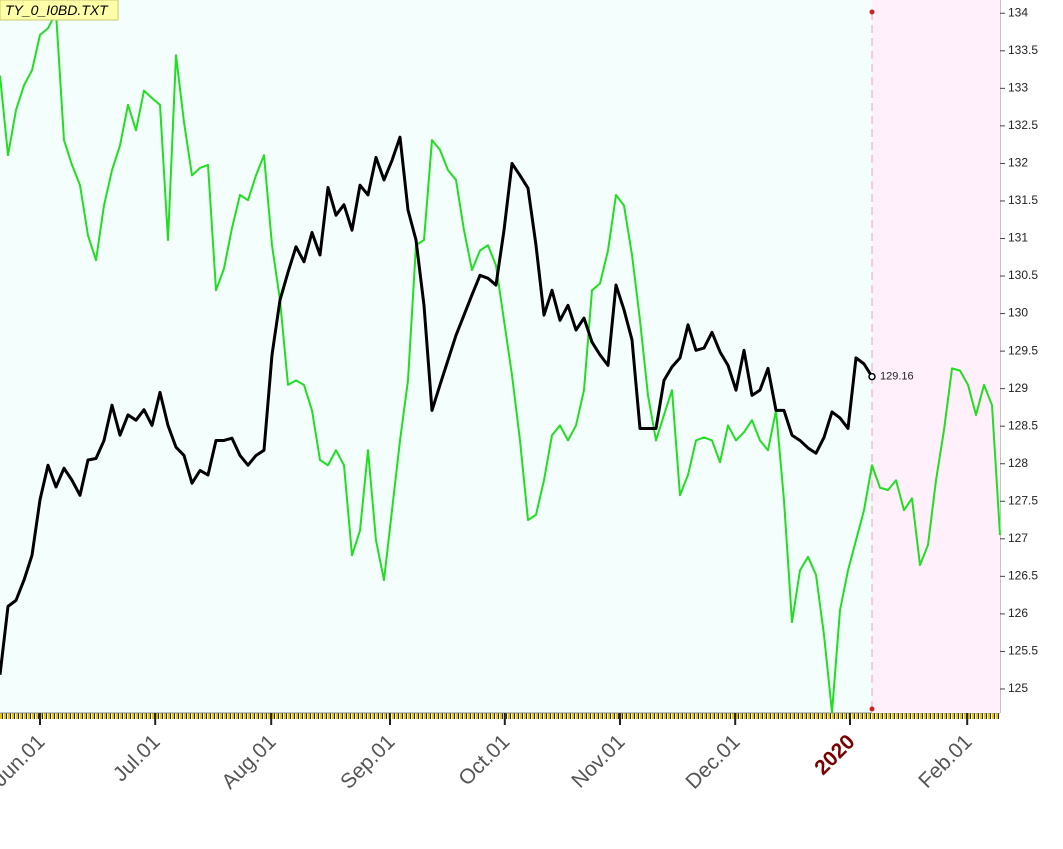 This screenshot has height=849, width=1063. Describe the element at coordinates (500, 716) in the screenshot. I see `minor-ticks` at that location.